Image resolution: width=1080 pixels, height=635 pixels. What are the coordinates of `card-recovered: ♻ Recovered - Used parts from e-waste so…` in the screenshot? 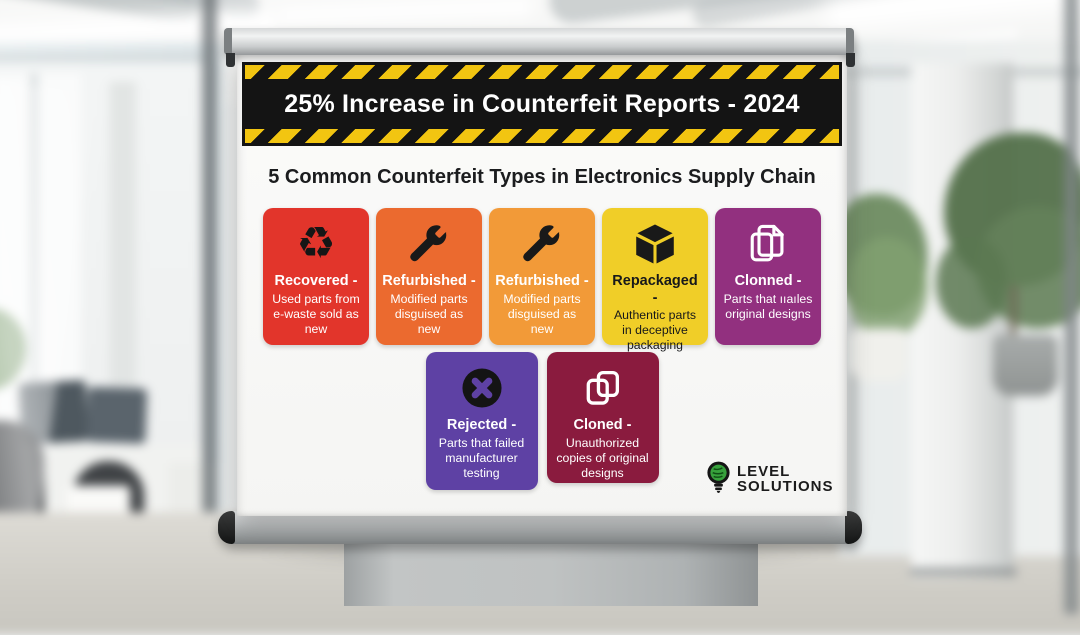 It's located at (316, 276).